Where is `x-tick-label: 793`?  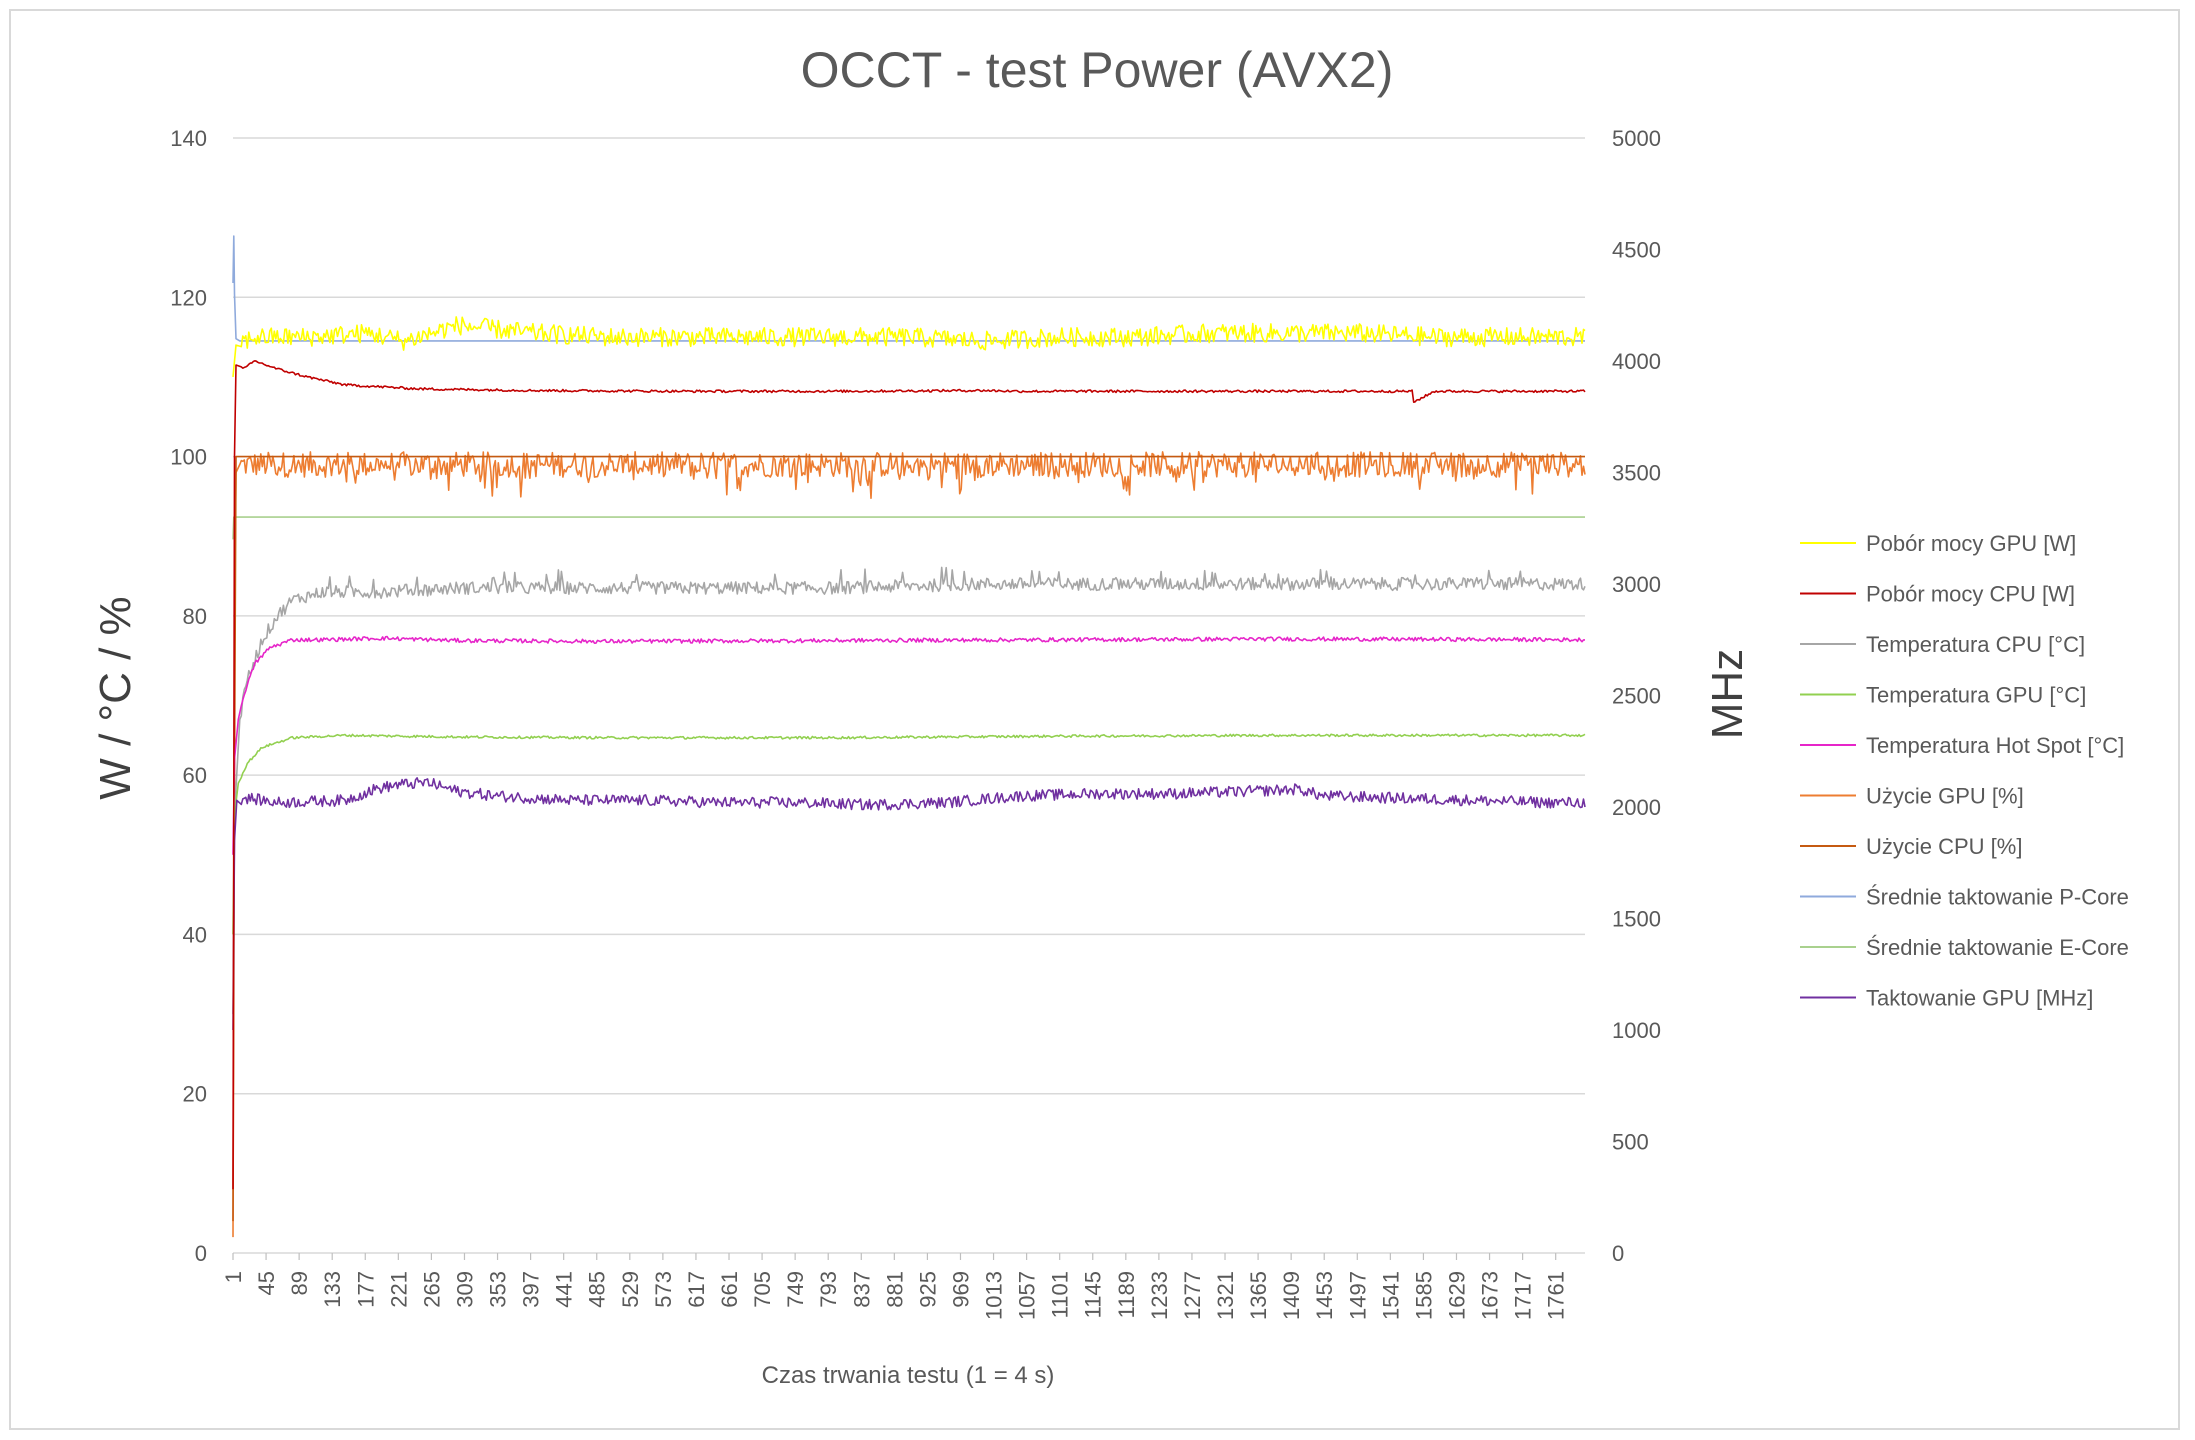
x-tick-label: 793 is located at coordinates (828, 1289).